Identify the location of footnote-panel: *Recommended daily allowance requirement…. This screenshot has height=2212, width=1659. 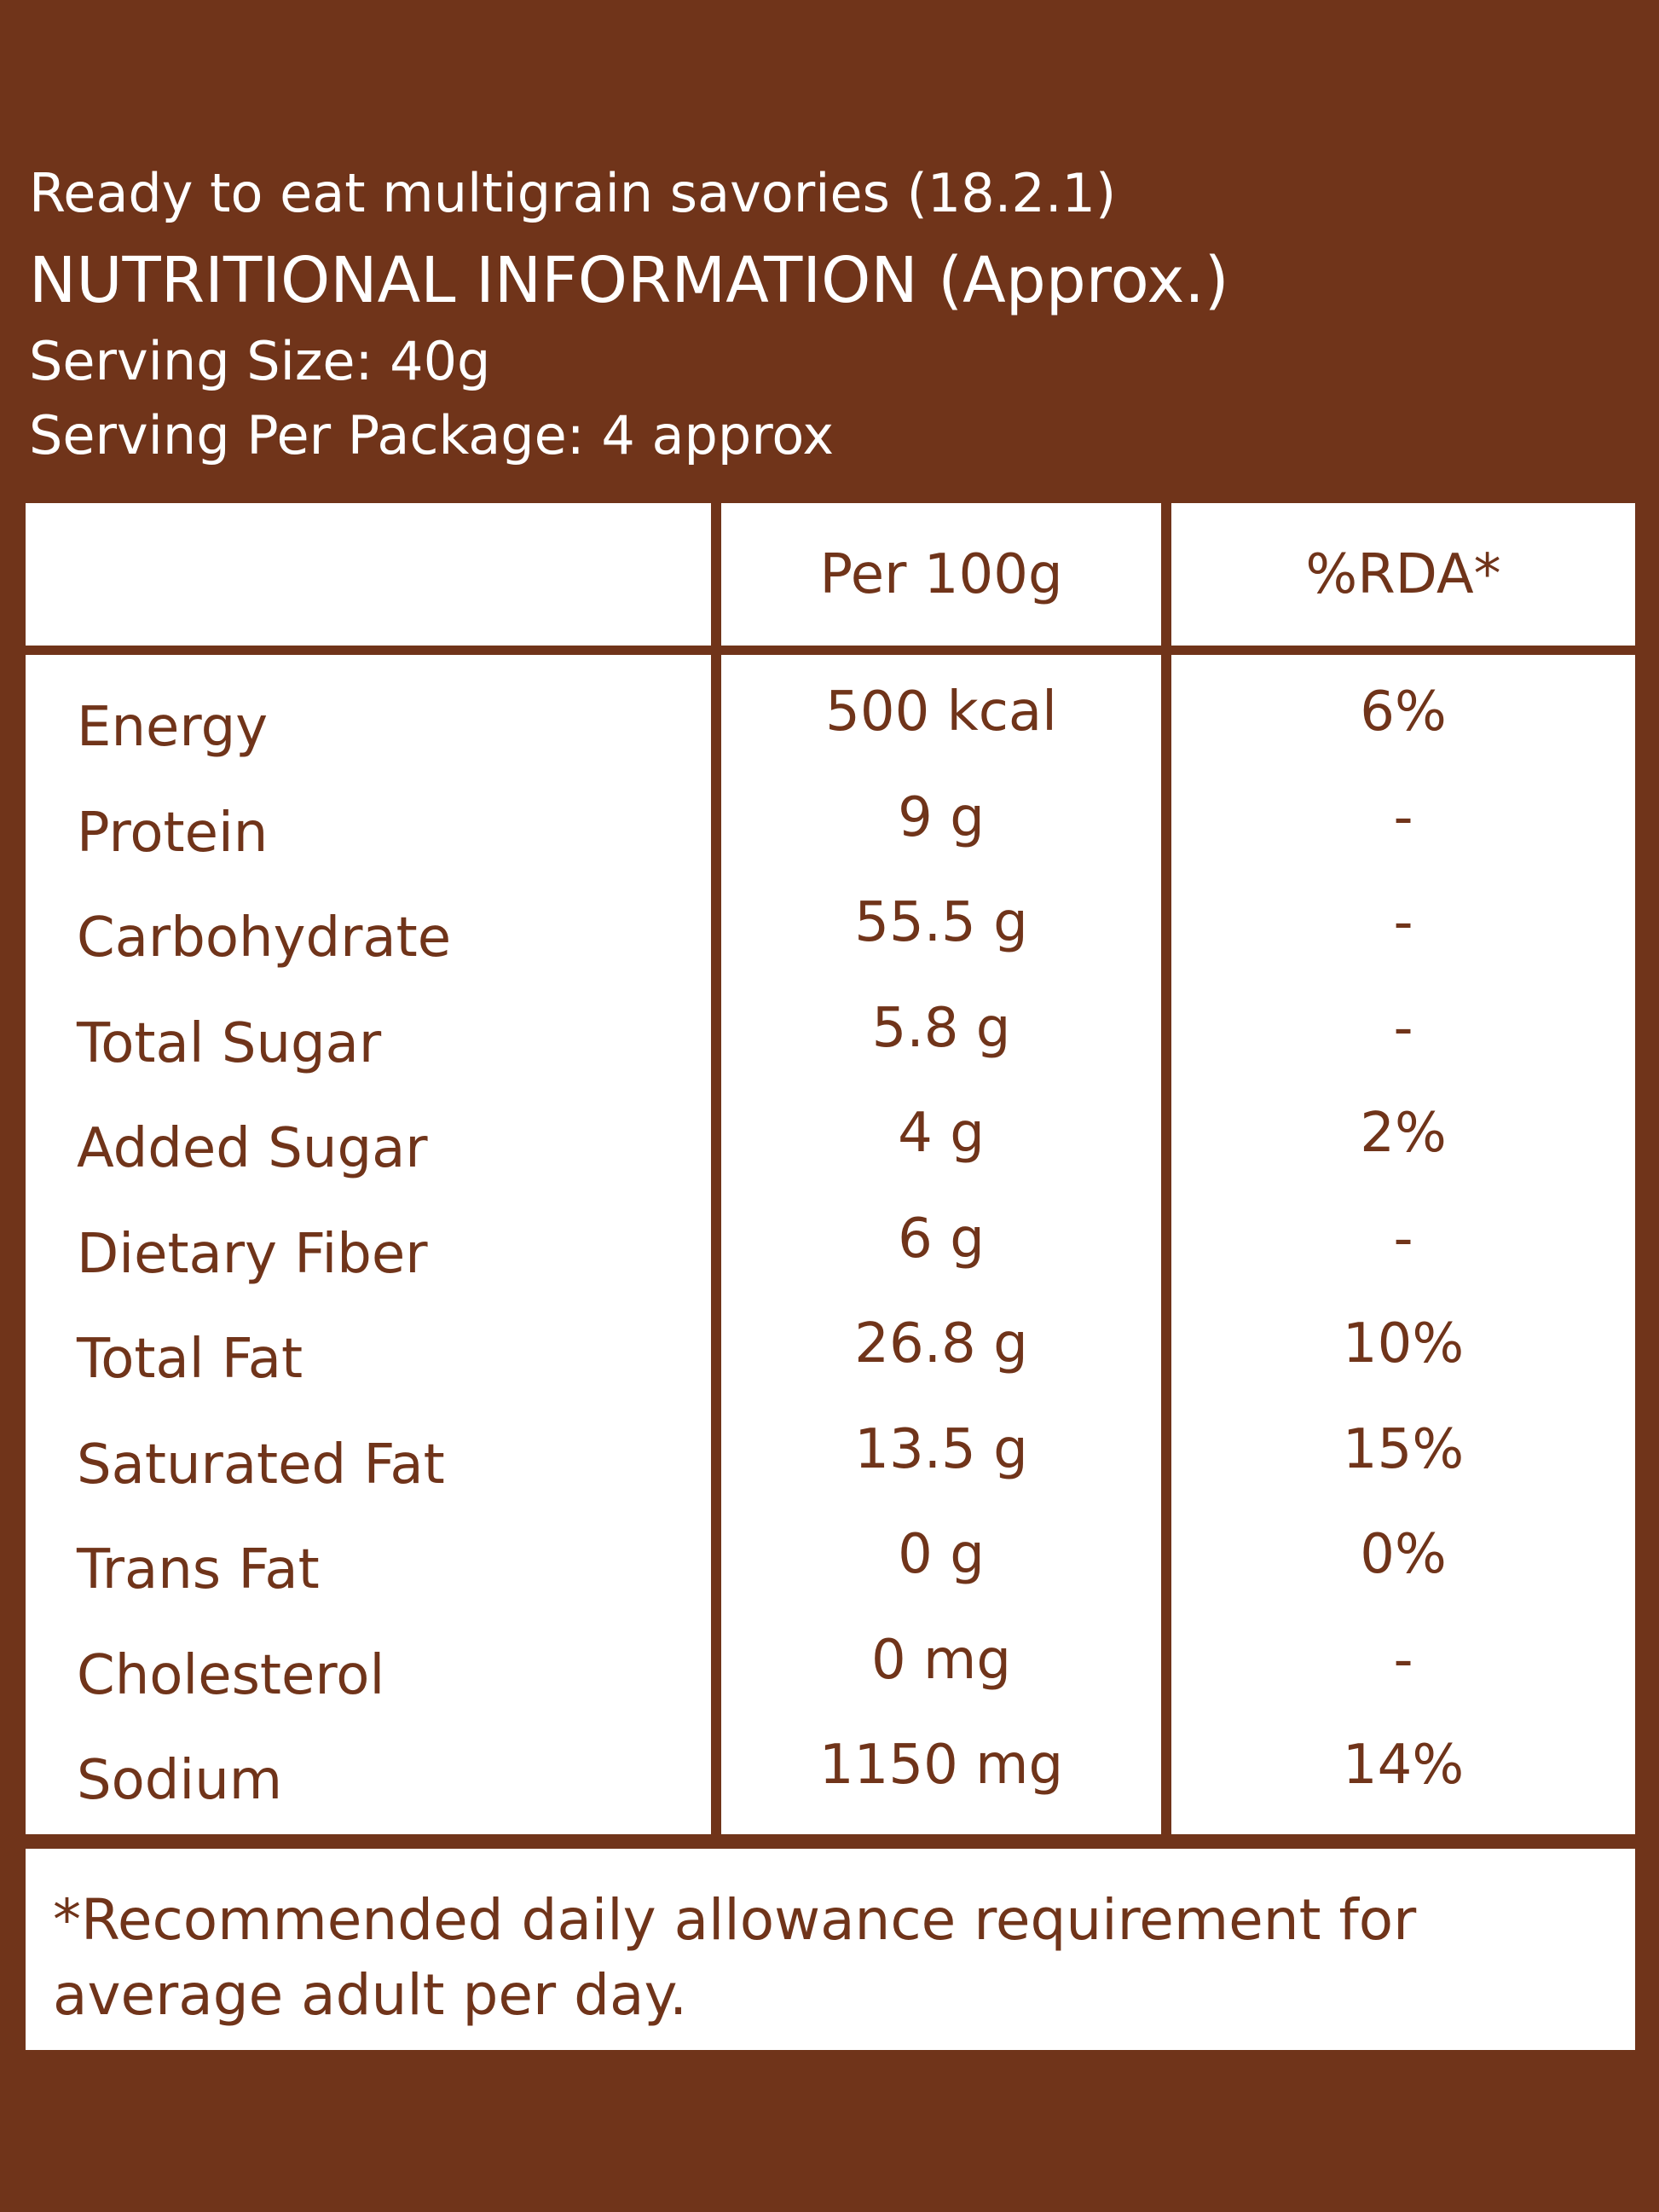
(831, 1950).